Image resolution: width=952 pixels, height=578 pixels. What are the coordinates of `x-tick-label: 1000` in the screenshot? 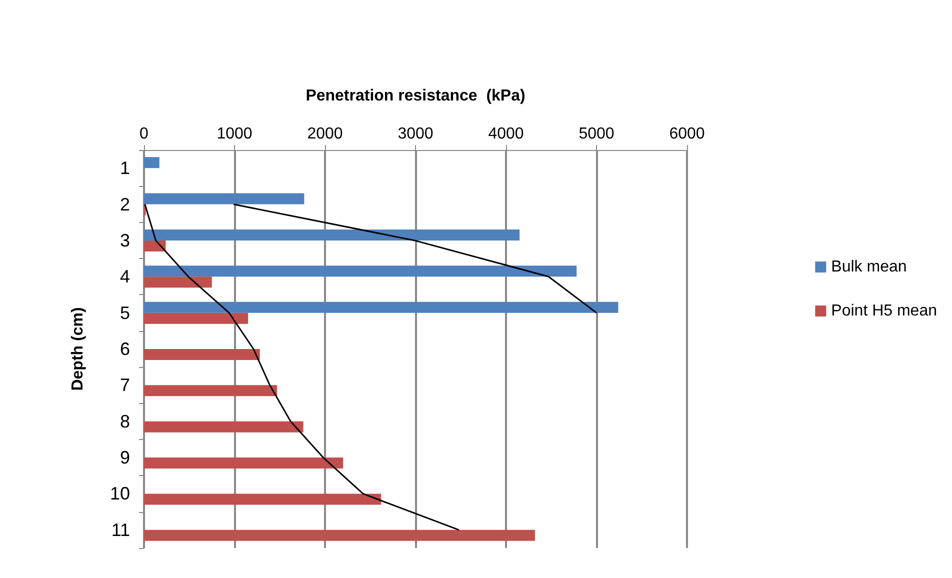 It's located at (234, 134).